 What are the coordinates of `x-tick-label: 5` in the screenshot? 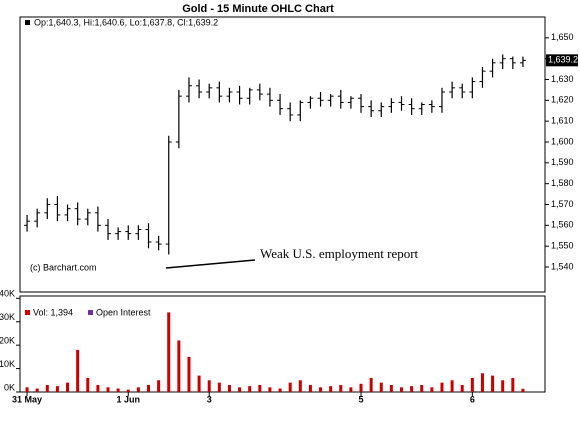 It's located at (361, 399).